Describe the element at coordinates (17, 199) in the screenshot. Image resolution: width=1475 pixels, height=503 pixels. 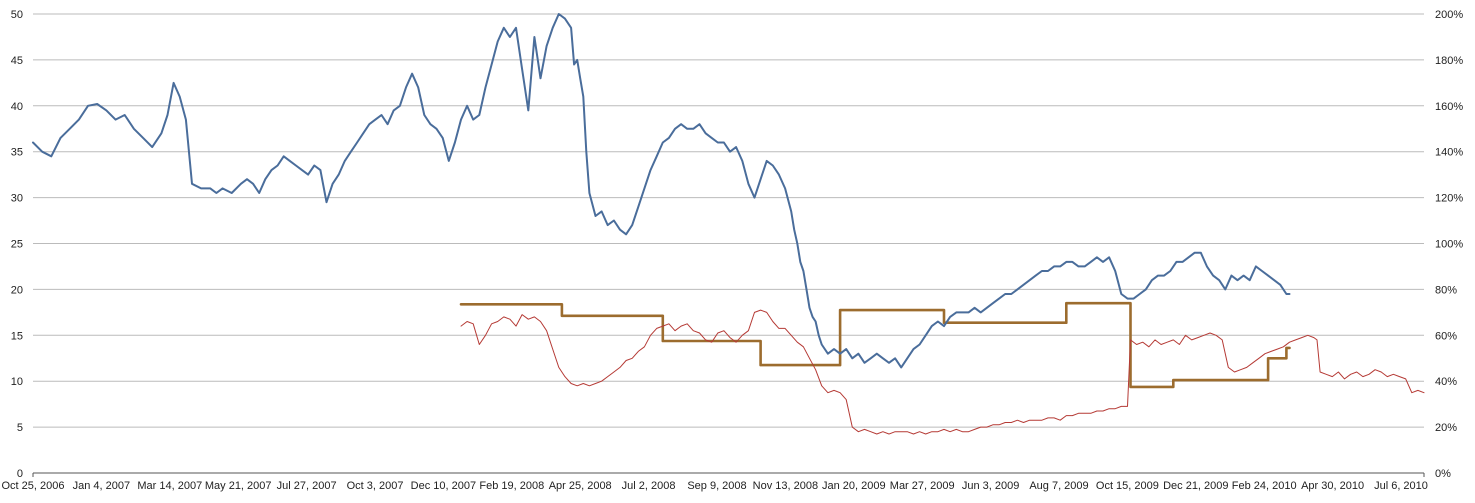
I see `y-tick-label: 30` at that location.